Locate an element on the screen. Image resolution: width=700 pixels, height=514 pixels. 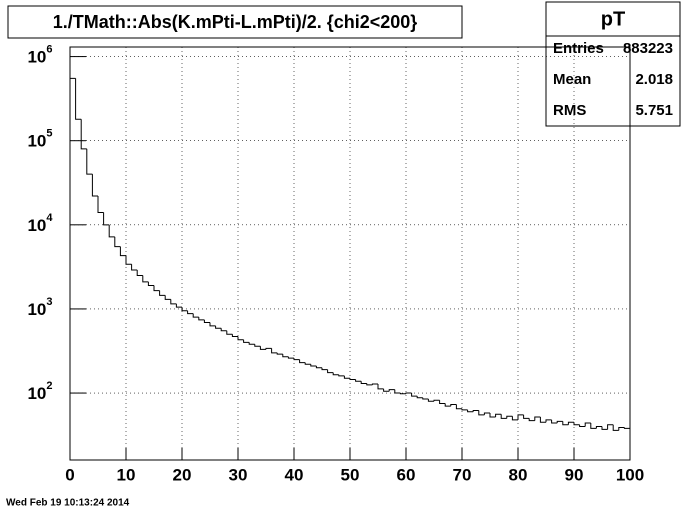
y-tick-exponent: 5 is located at coordinates (49, 134).